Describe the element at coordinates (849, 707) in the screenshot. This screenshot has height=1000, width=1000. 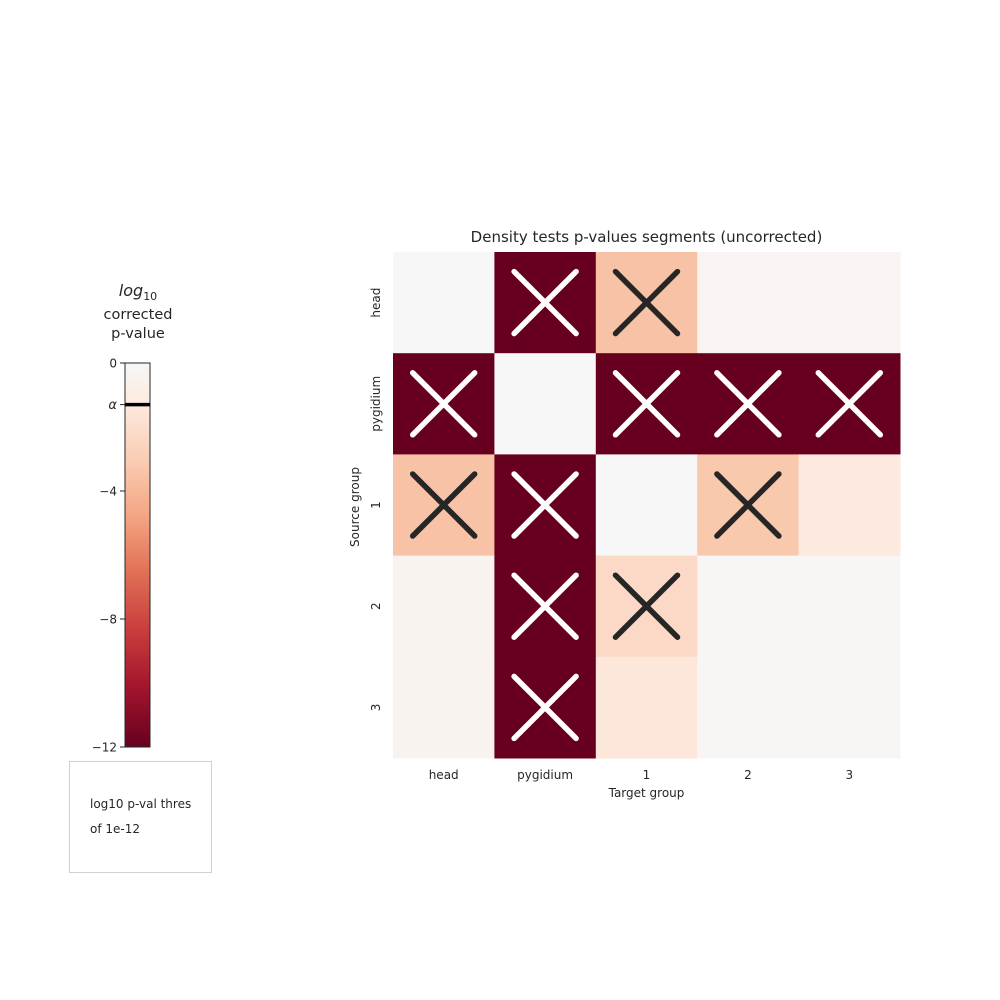
I see `heatmap-cell-r4-c4` at that location.